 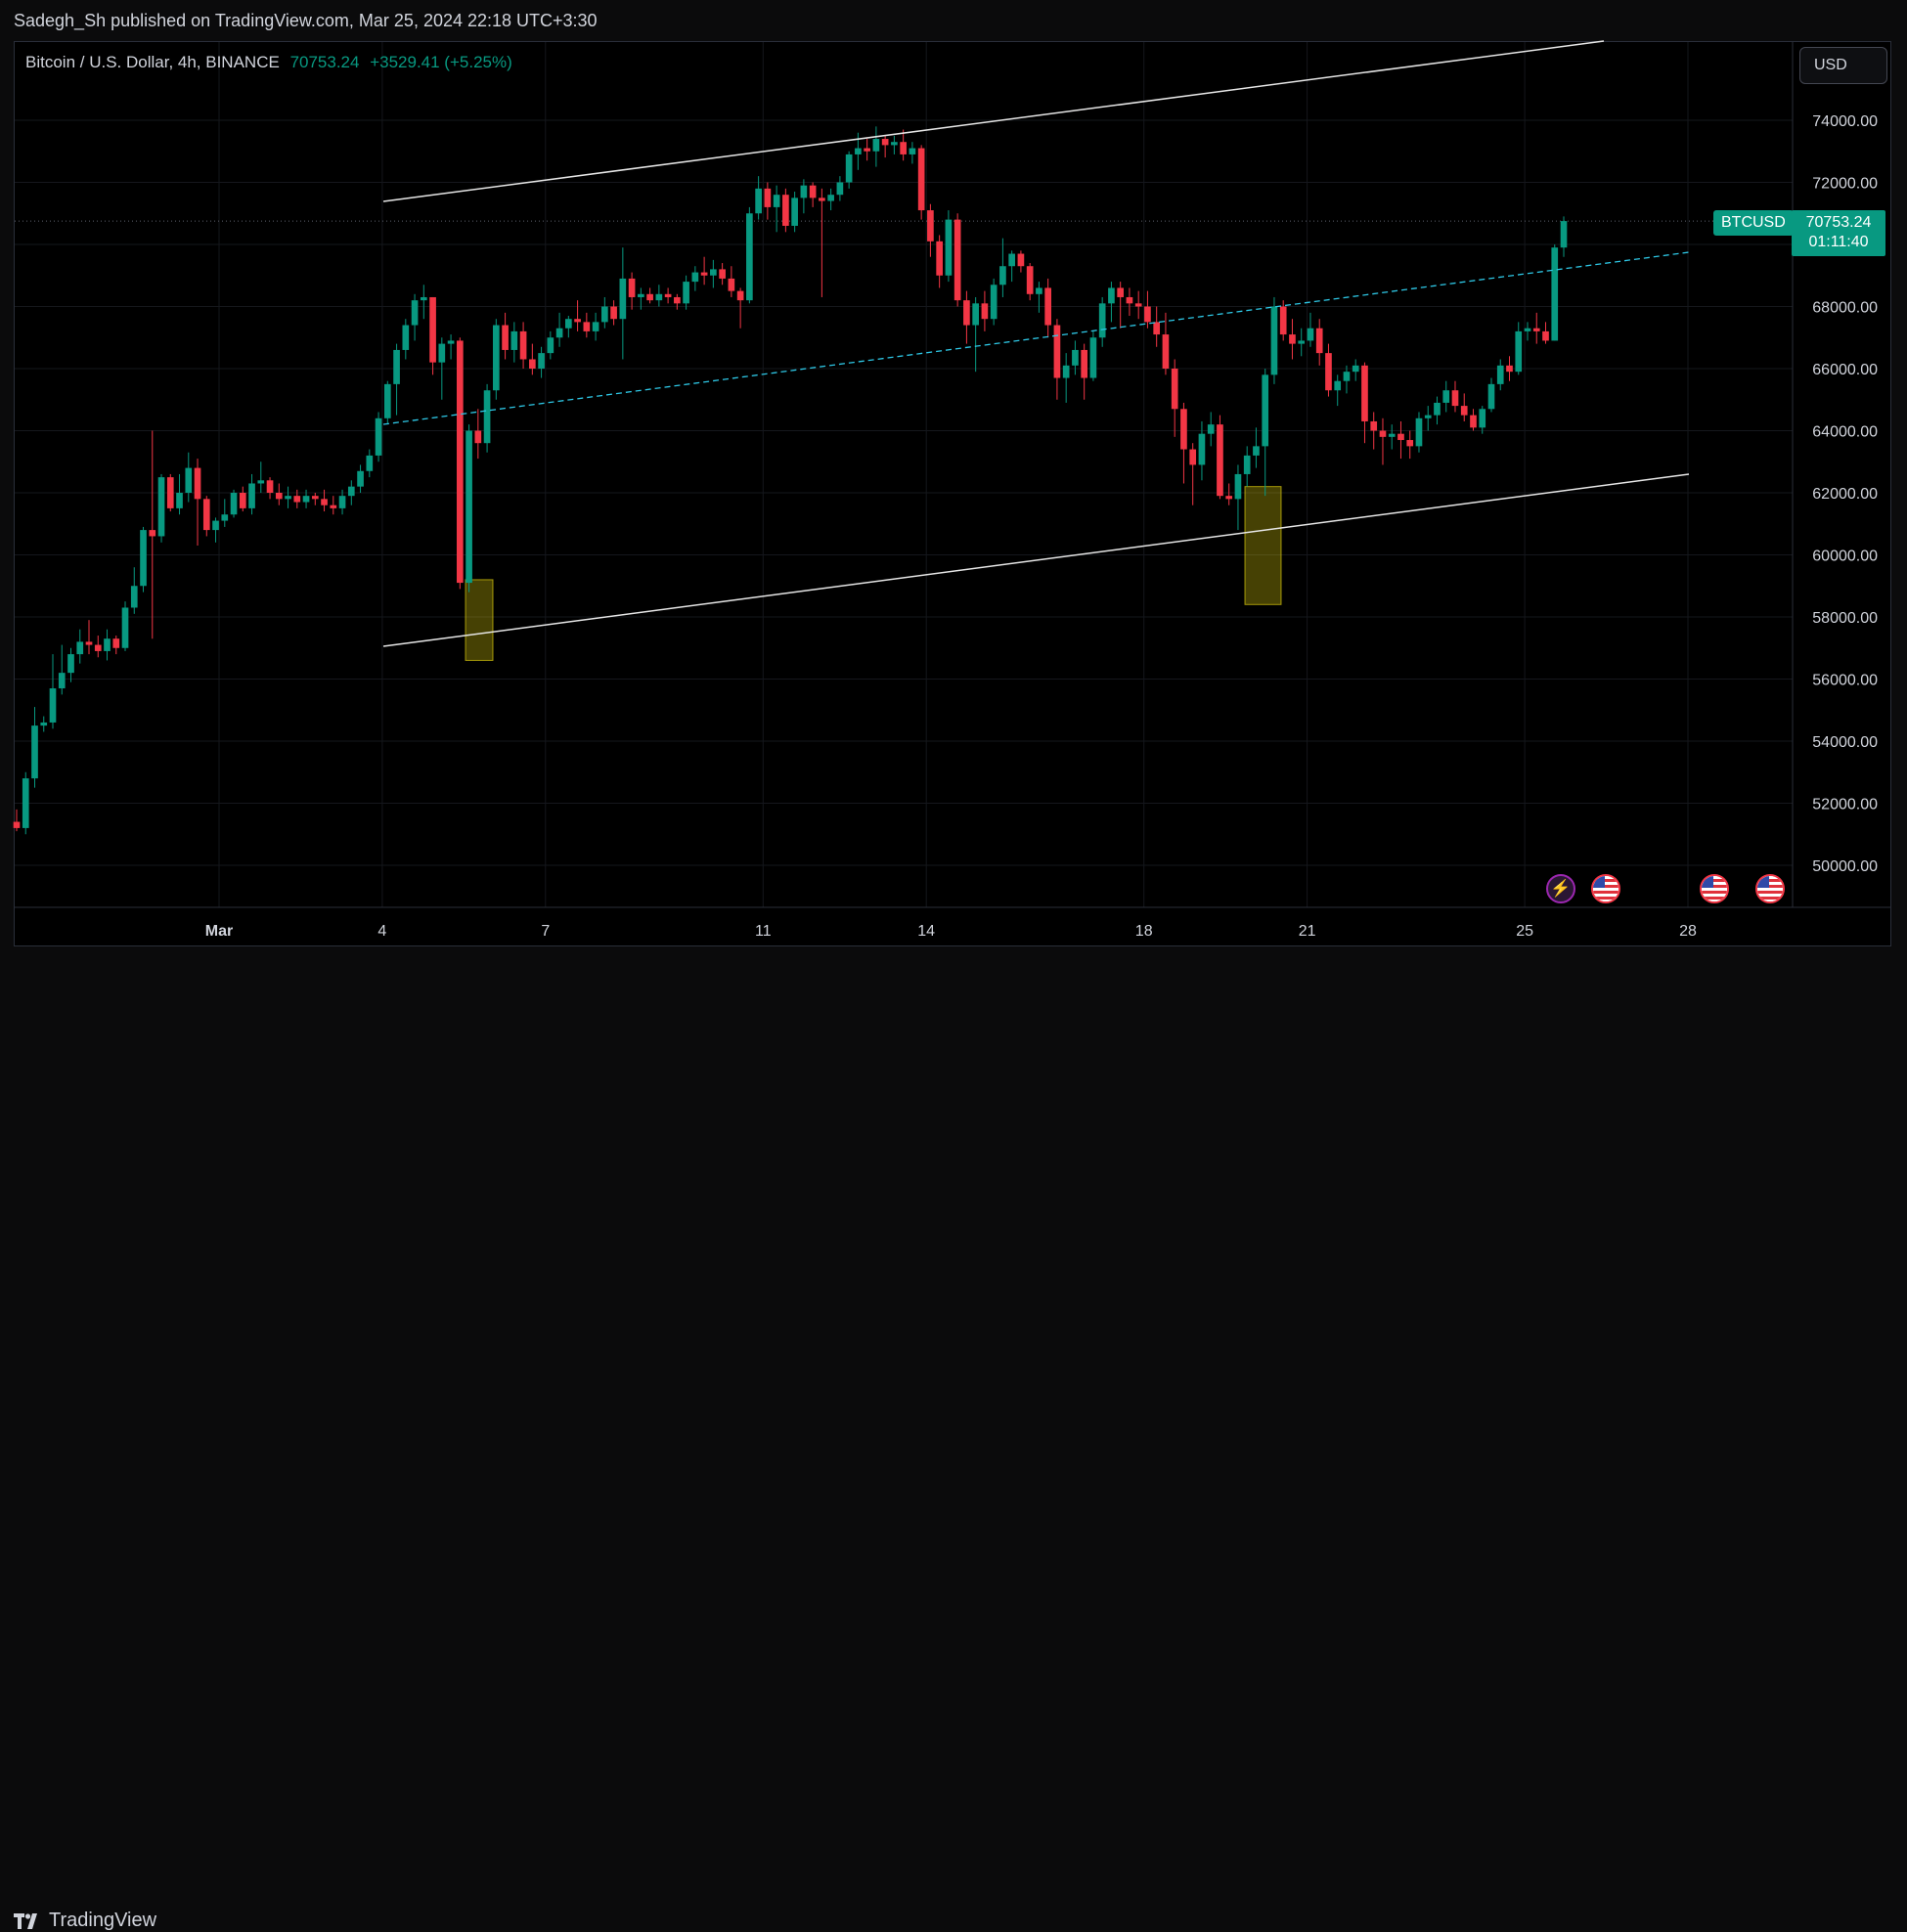 What do you see at coordinates (85, 1921) in the screenshot?
I see `tradingview-logo: TradingView` at bounding box center [85, 1921].